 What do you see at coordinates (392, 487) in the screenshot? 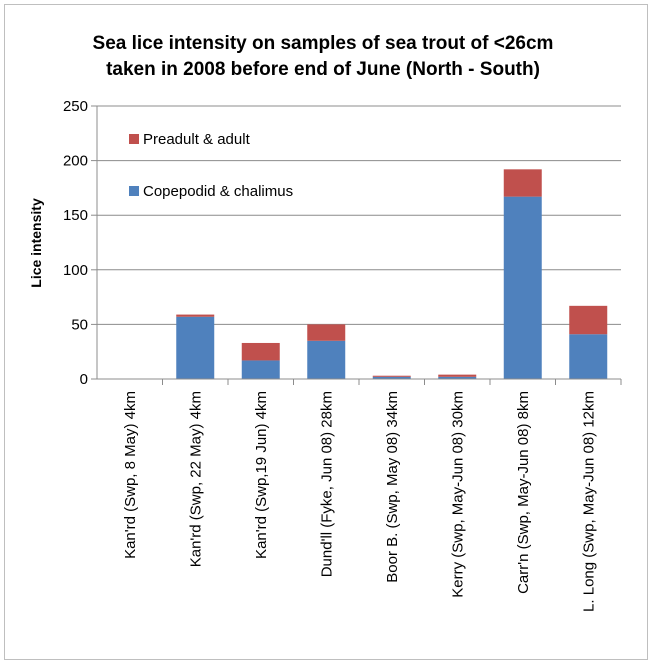
I see `x-tick-label-4: Boor B. (Swp, May 08) 34km` at bounding box center [392, 487].